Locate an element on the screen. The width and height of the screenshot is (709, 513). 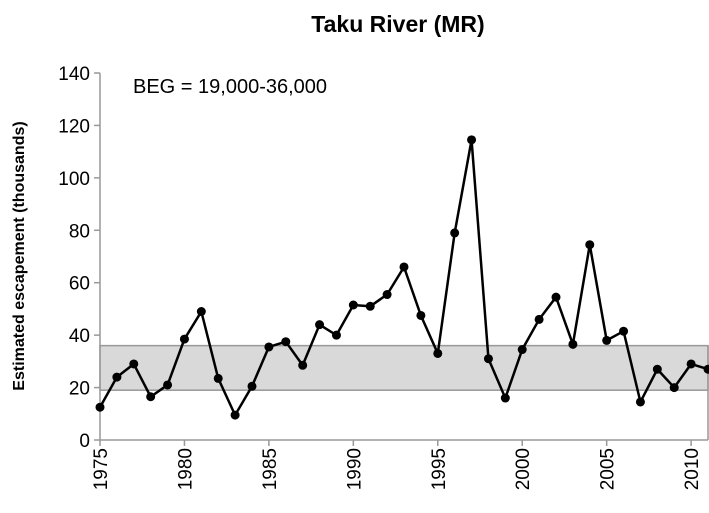
y-tick-label: 100 is located at coordinates (74, 179).